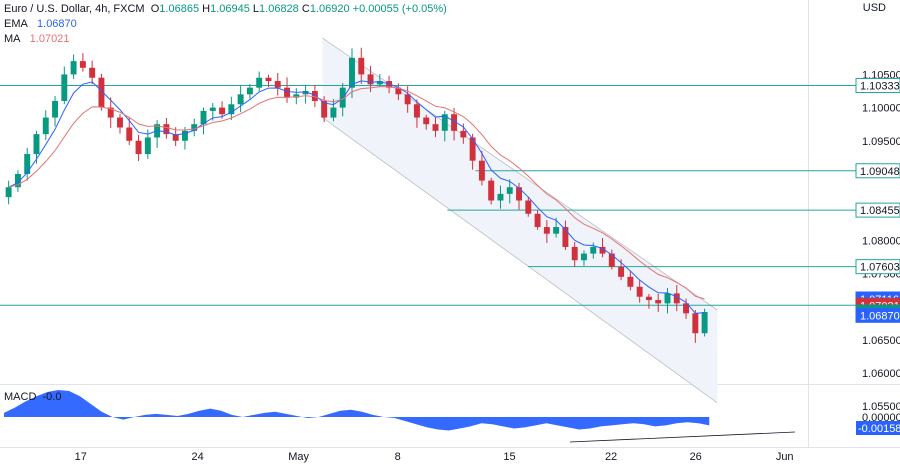 Image resolution: width=900 pixels, height=464 pixels. Describe the element at coordinates (399, 9) in the screenshot. I see `change-value: +0.00055 (+0.05%)` at that location.